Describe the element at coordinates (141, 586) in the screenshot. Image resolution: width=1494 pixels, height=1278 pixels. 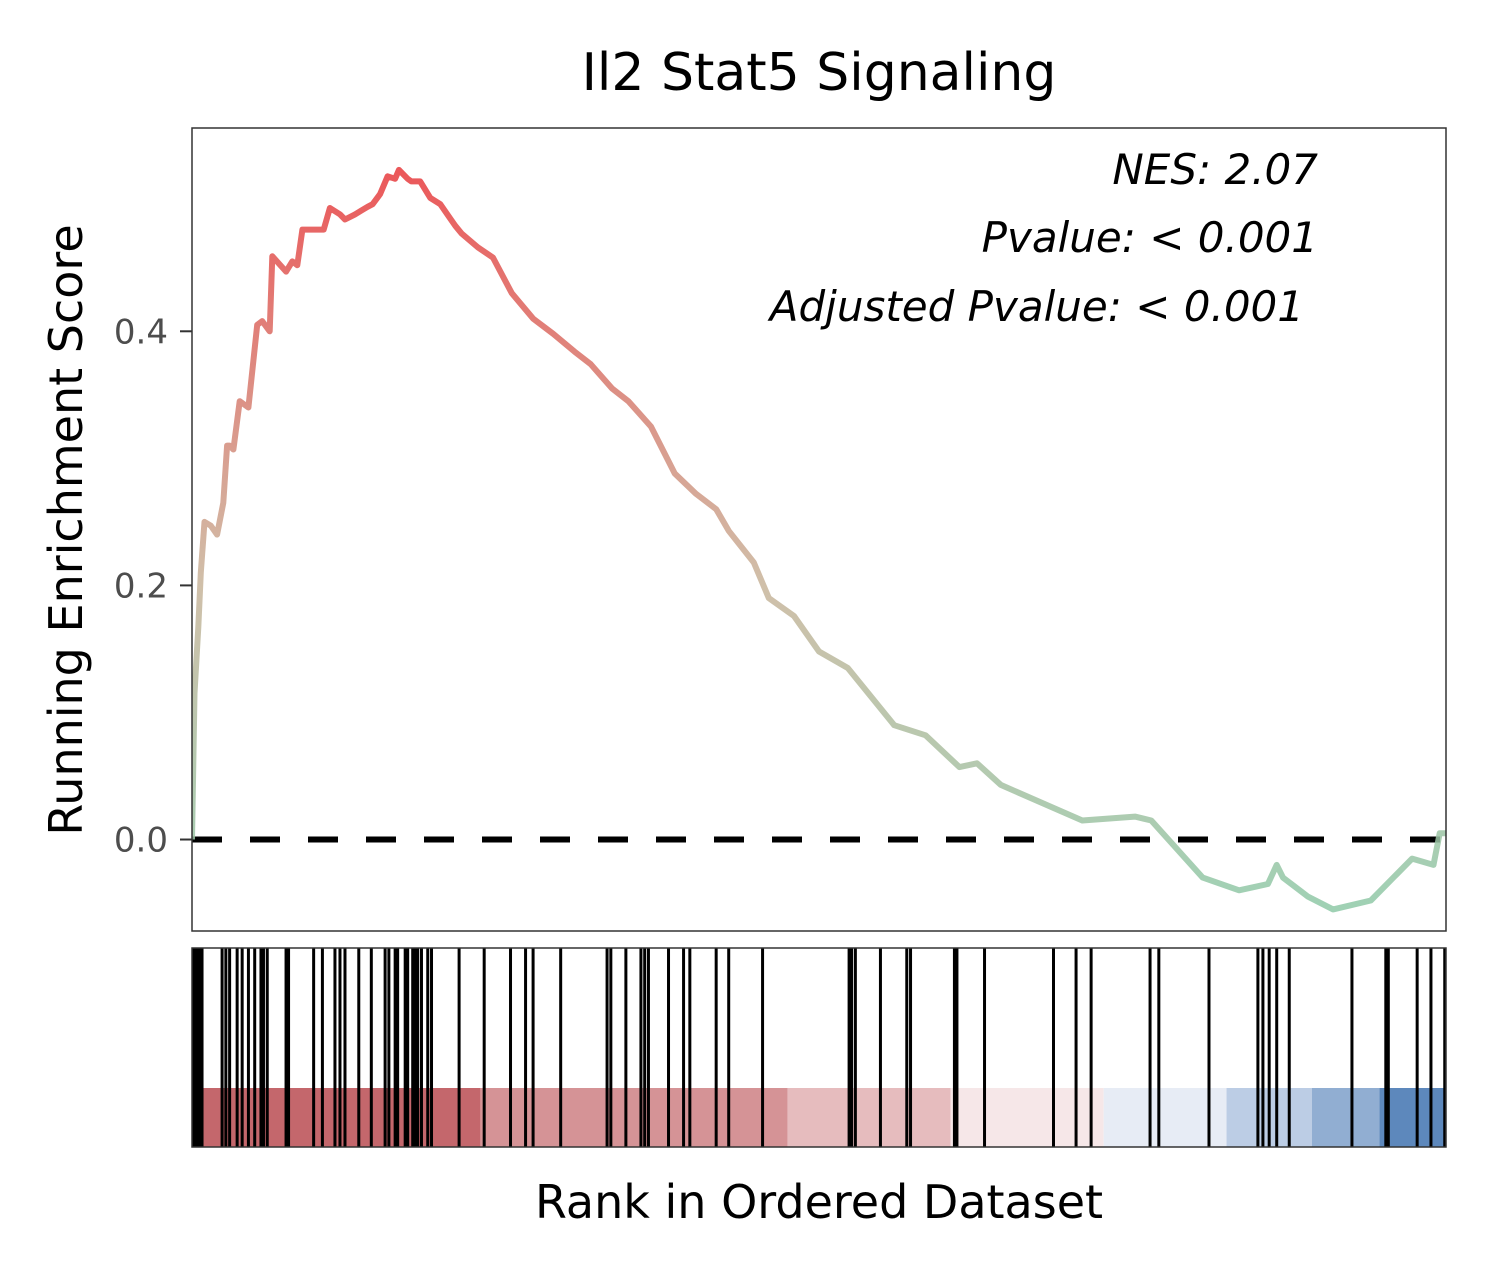
I see `y-tick-label: 0.2` at that location.